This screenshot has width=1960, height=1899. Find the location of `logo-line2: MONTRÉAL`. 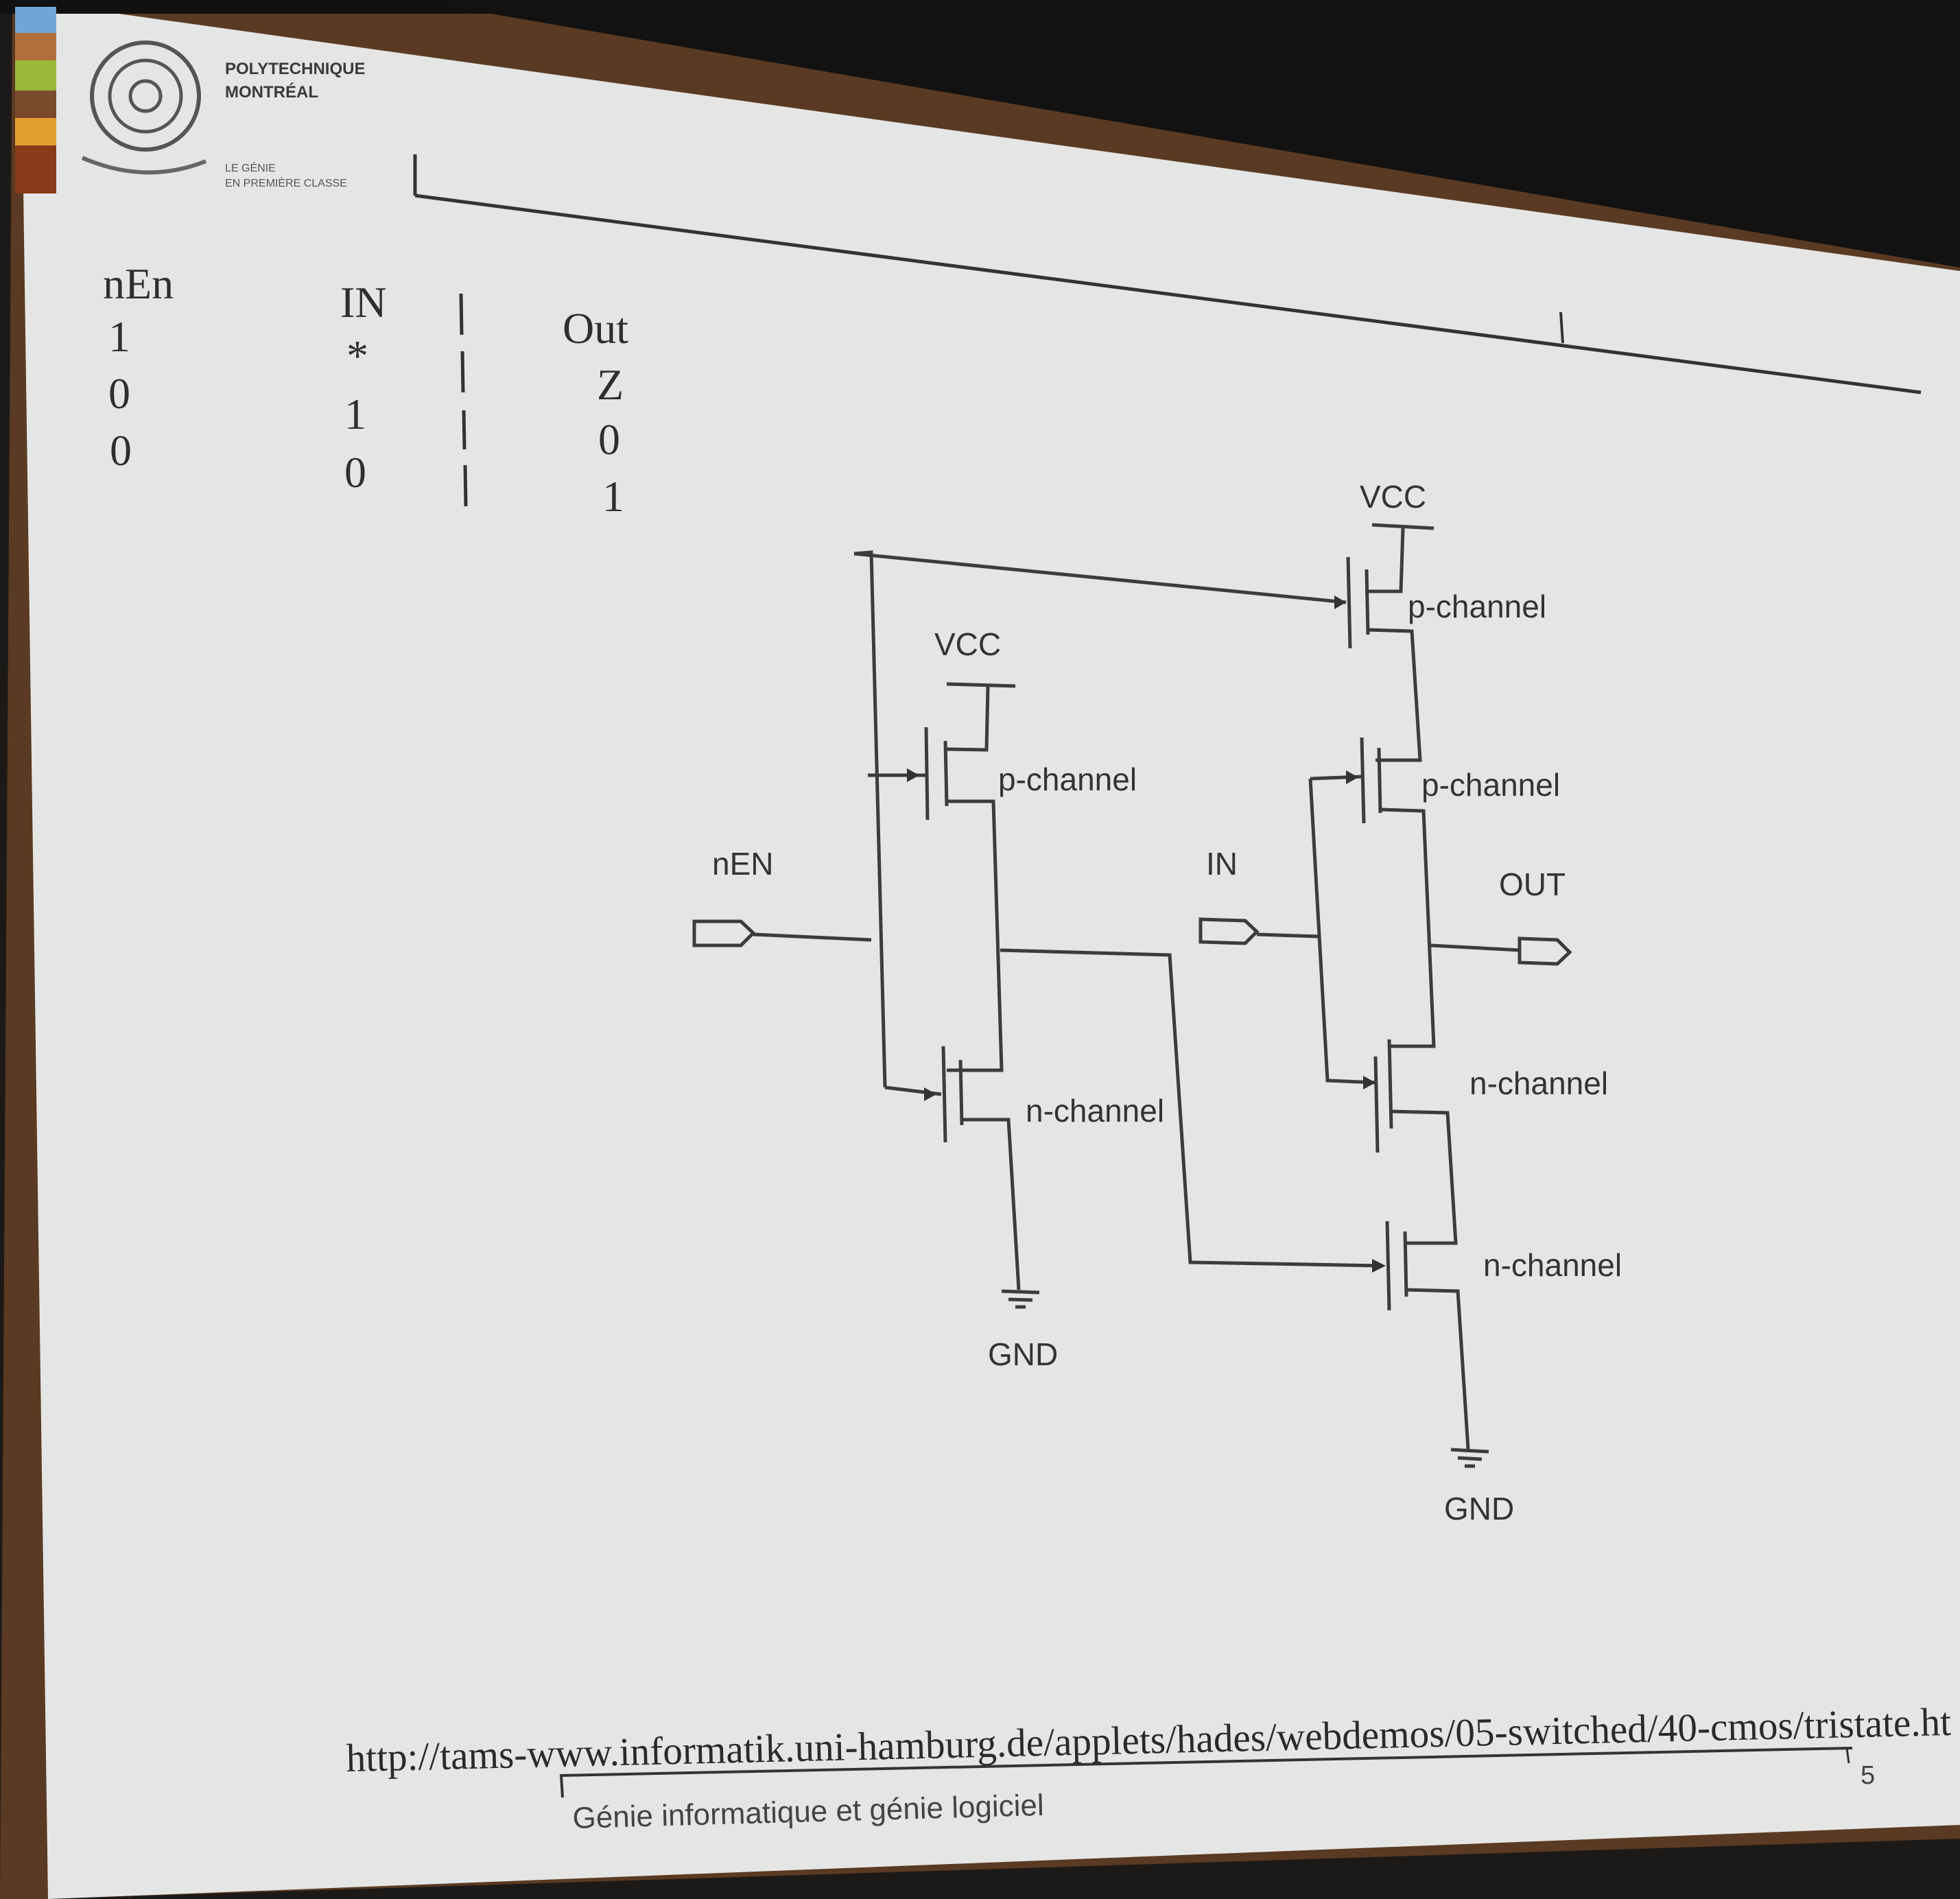

logo-line2: MONTRÉAL is located at coordinates (271, 92).